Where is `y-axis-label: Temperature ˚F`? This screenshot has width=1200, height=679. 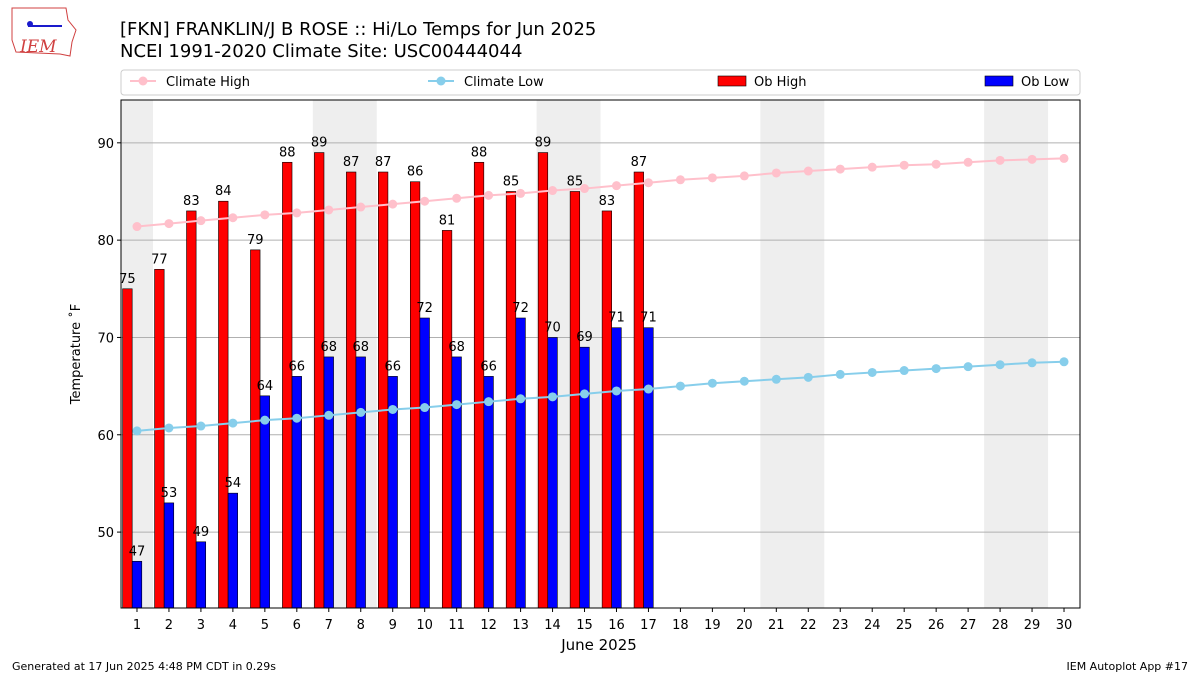 y-axis-label: Temperature ˚F is located at coordinates (76, 354).